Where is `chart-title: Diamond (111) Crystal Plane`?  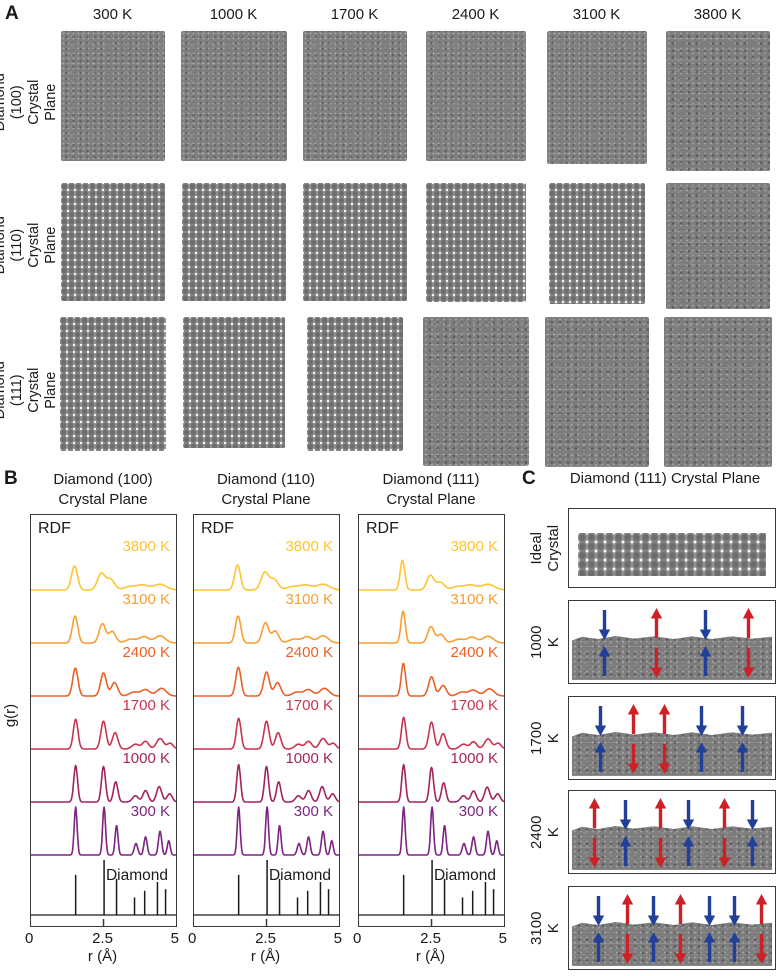 chart-title: Diamond (111) Crystal Plane is located at coordinates (431, 489).